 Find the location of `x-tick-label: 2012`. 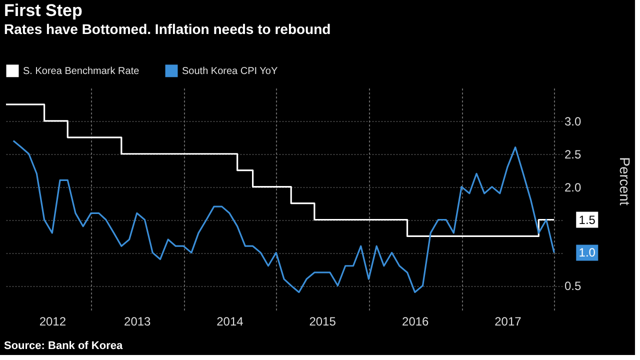

x-tick-label: 2012 is located at coordinates (52, 321).